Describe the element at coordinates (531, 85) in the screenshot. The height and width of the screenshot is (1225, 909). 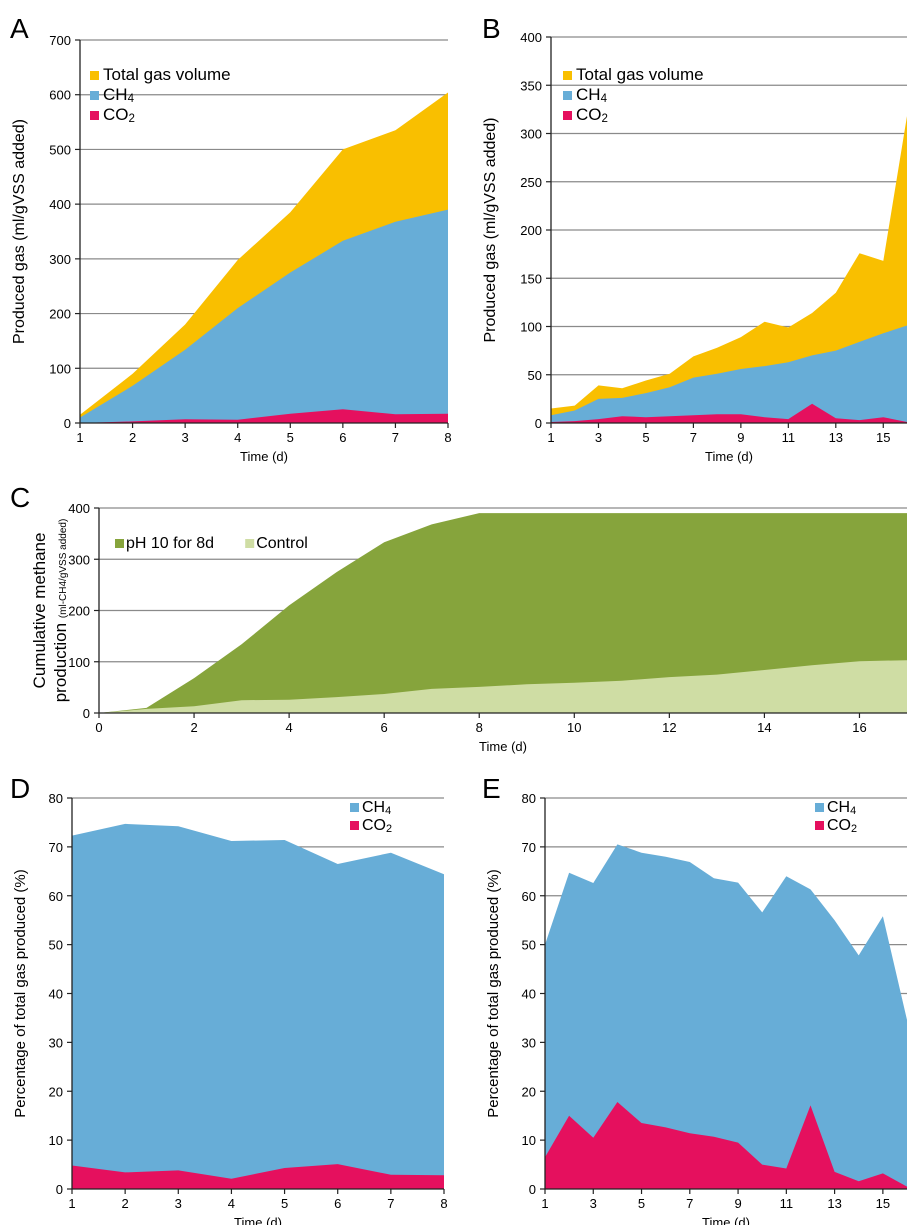
I see `y-tick-label: 350` at that location.